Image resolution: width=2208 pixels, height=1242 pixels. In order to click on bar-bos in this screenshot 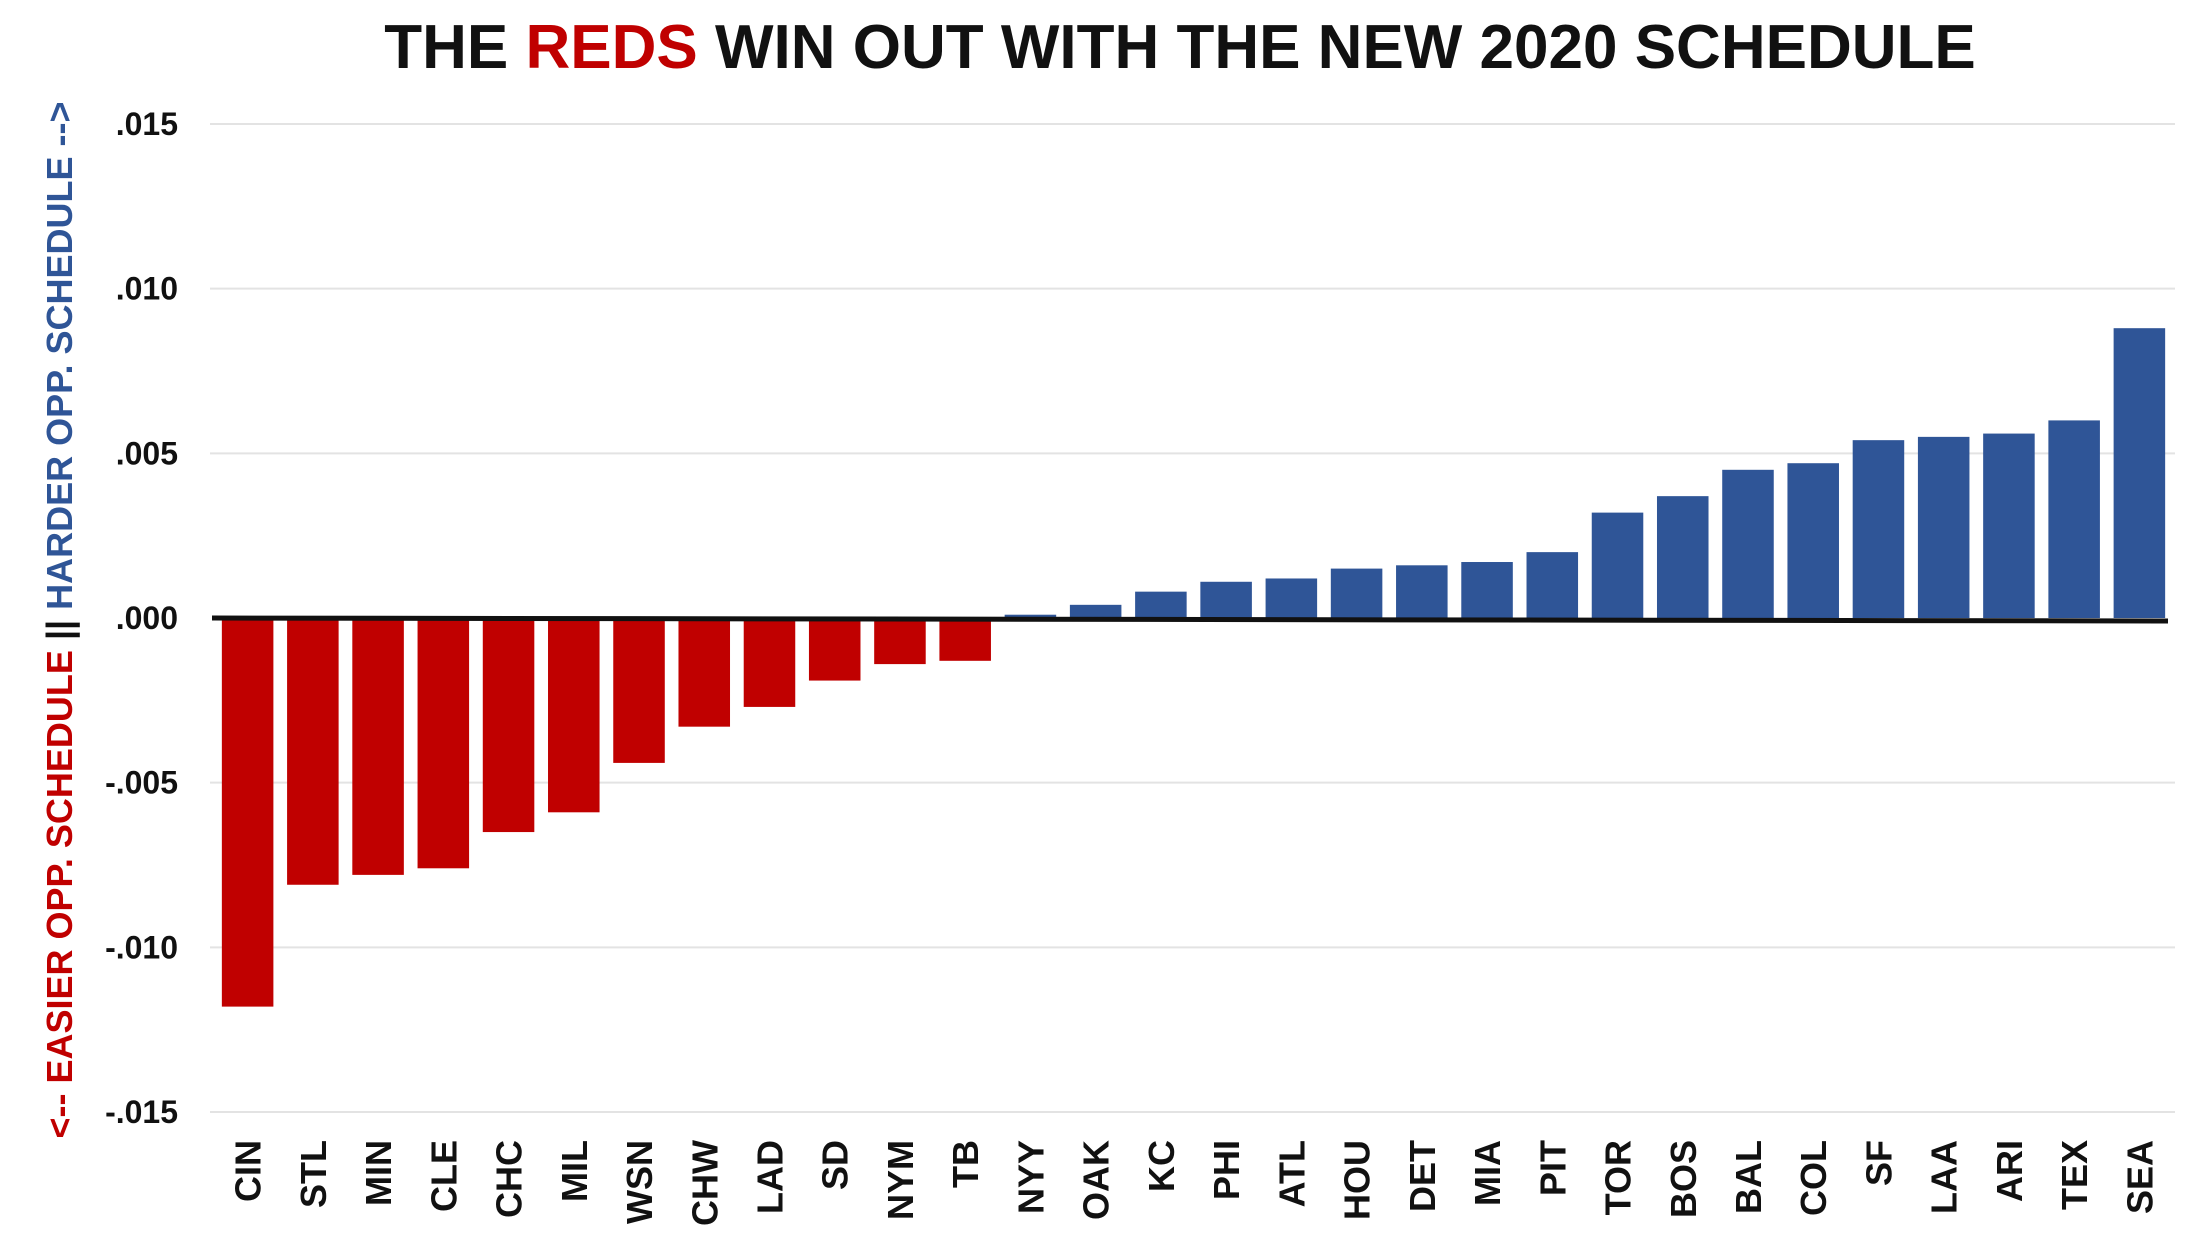, I will do `click(1682, 557)`.